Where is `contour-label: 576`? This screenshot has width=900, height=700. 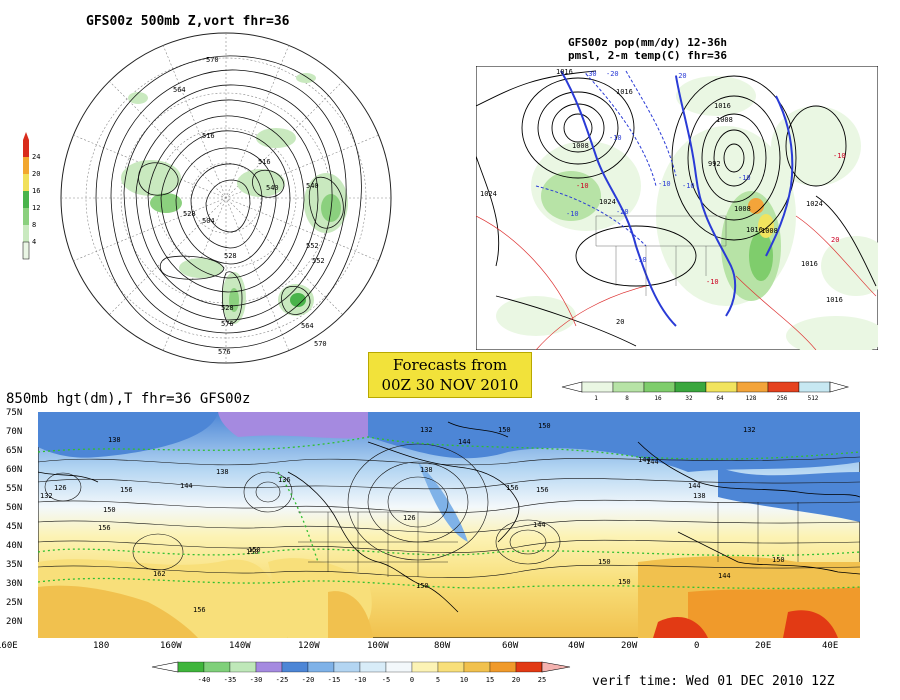 contour-label: 576 is located at coordinates (227, 324).